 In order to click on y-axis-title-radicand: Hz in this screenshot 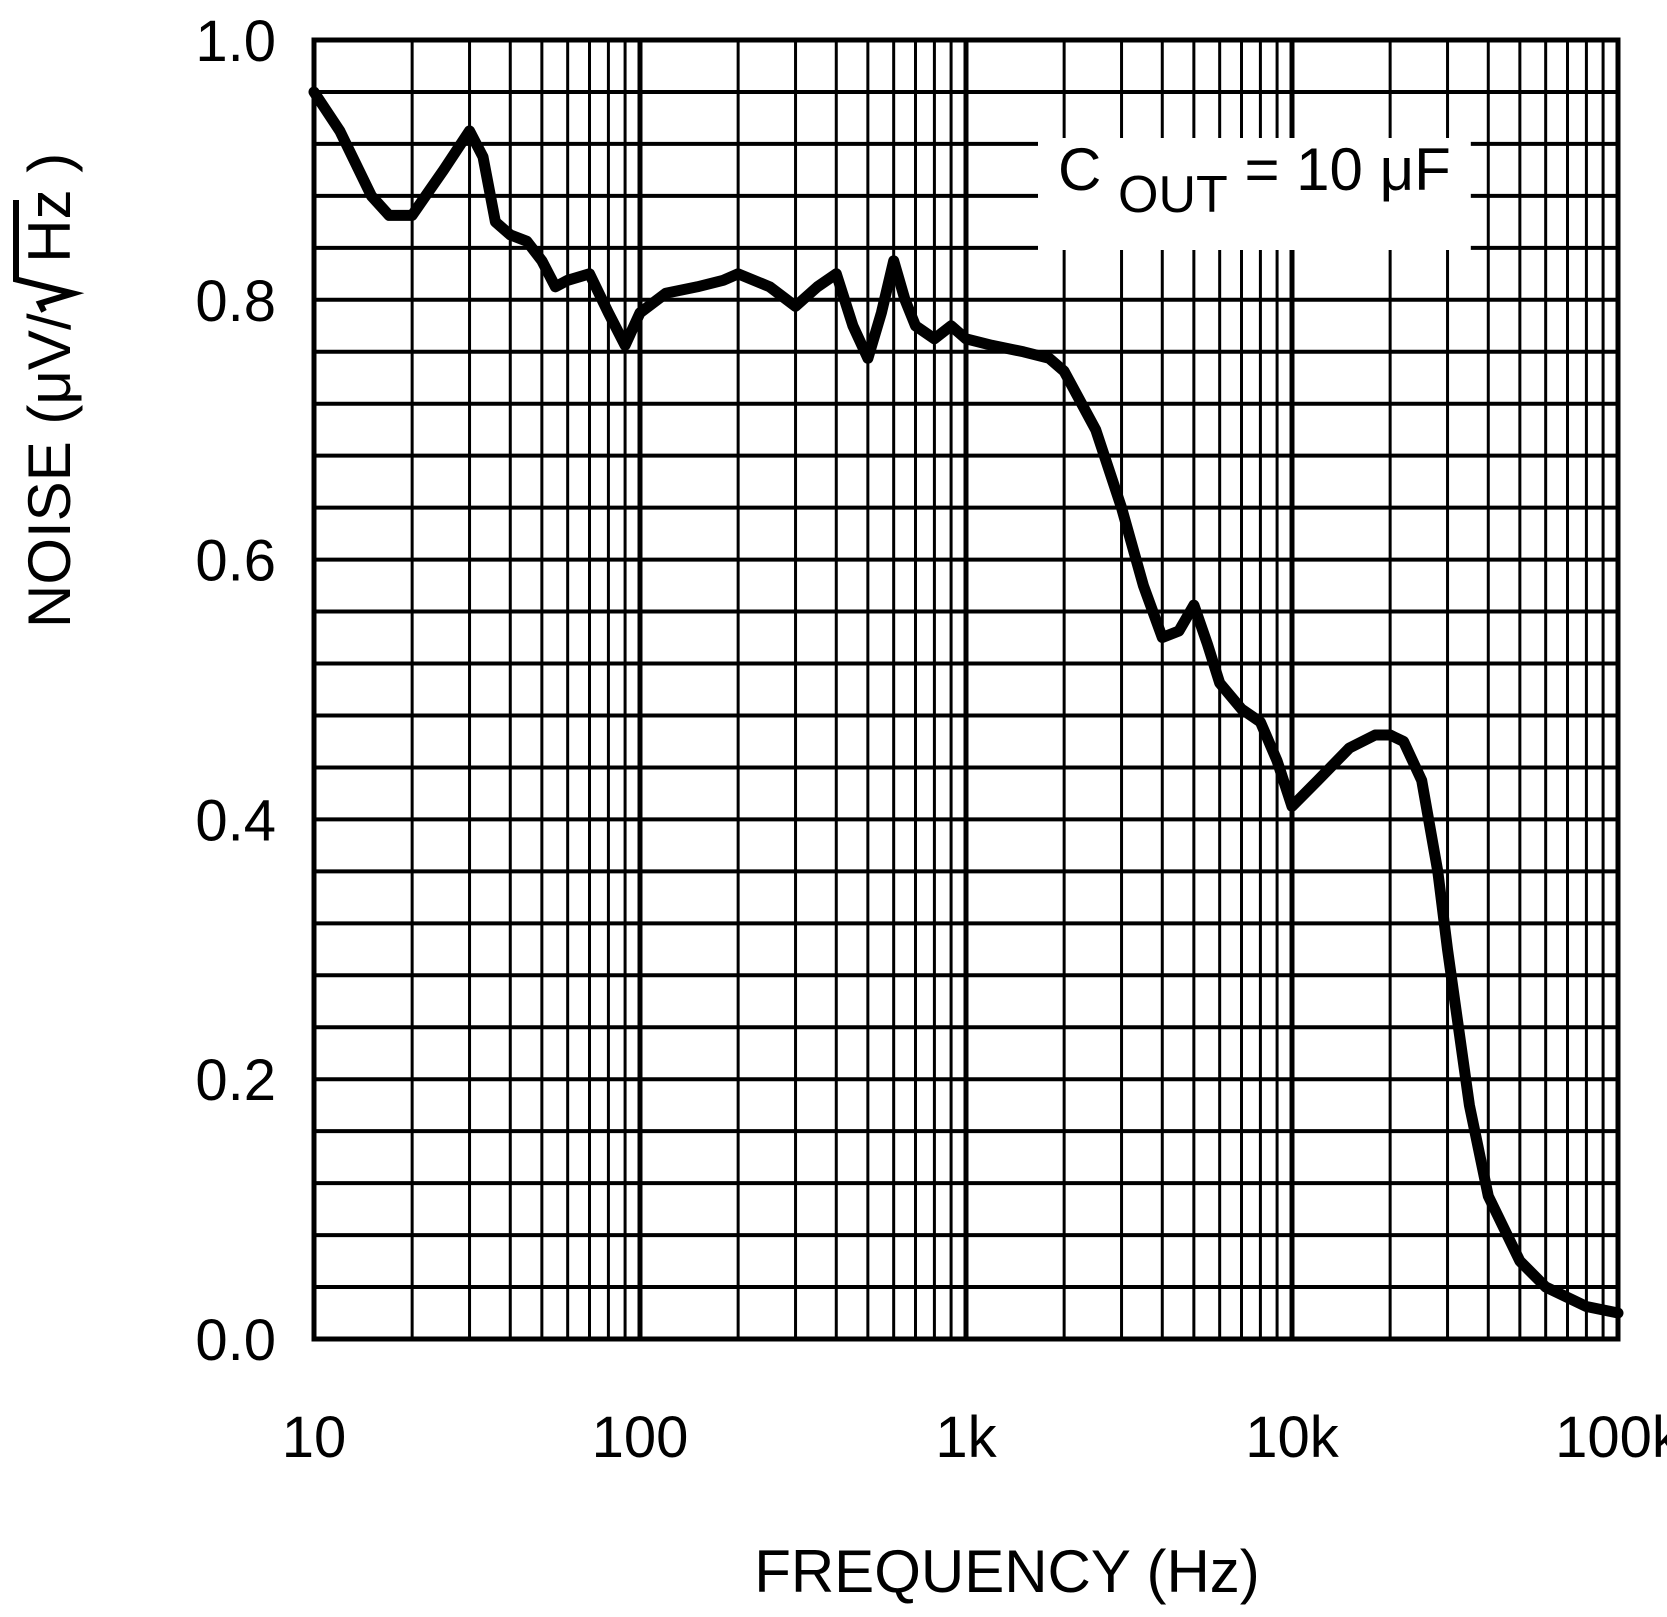, I will do `click(49, 225)`.